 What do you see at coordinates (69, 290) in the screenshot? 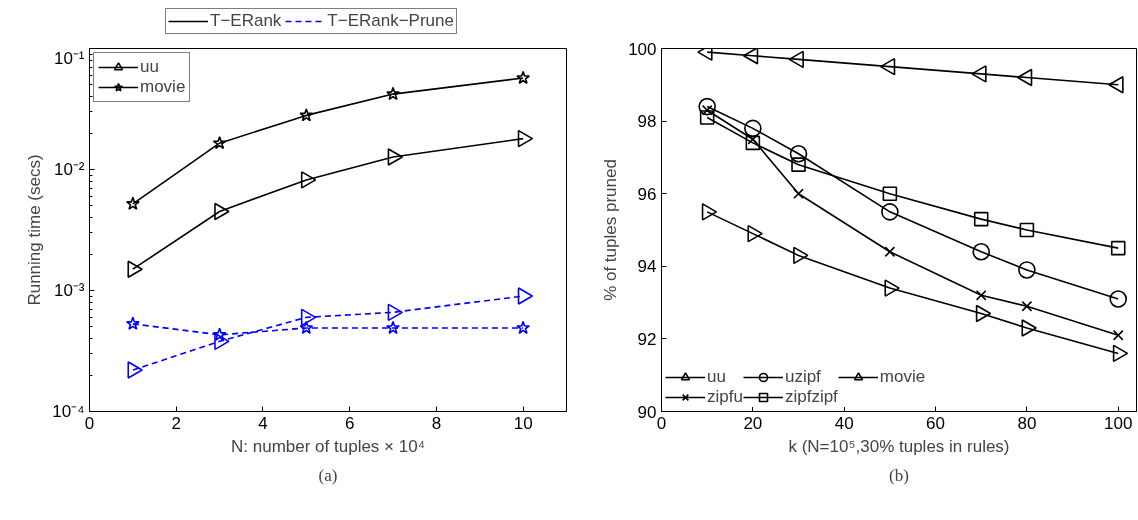
I see `y-tick-label: 10⁻³` at bounding box center [69, 290].